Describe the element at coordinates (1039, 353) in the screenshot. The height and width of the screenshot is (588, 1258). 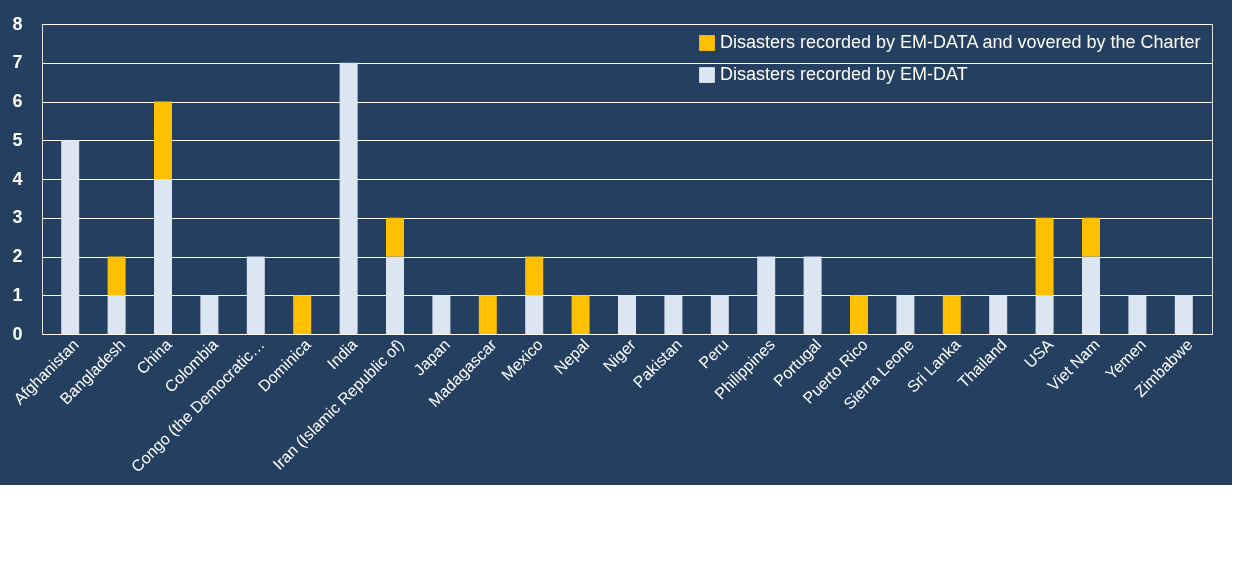
I see `x-tick-label: USA` at that location.